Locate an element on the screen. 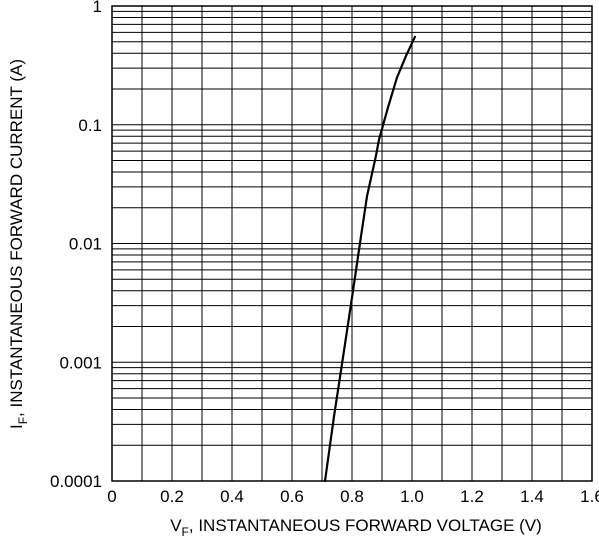  y-tick-label: 1 is located at coordinates (97, 8).